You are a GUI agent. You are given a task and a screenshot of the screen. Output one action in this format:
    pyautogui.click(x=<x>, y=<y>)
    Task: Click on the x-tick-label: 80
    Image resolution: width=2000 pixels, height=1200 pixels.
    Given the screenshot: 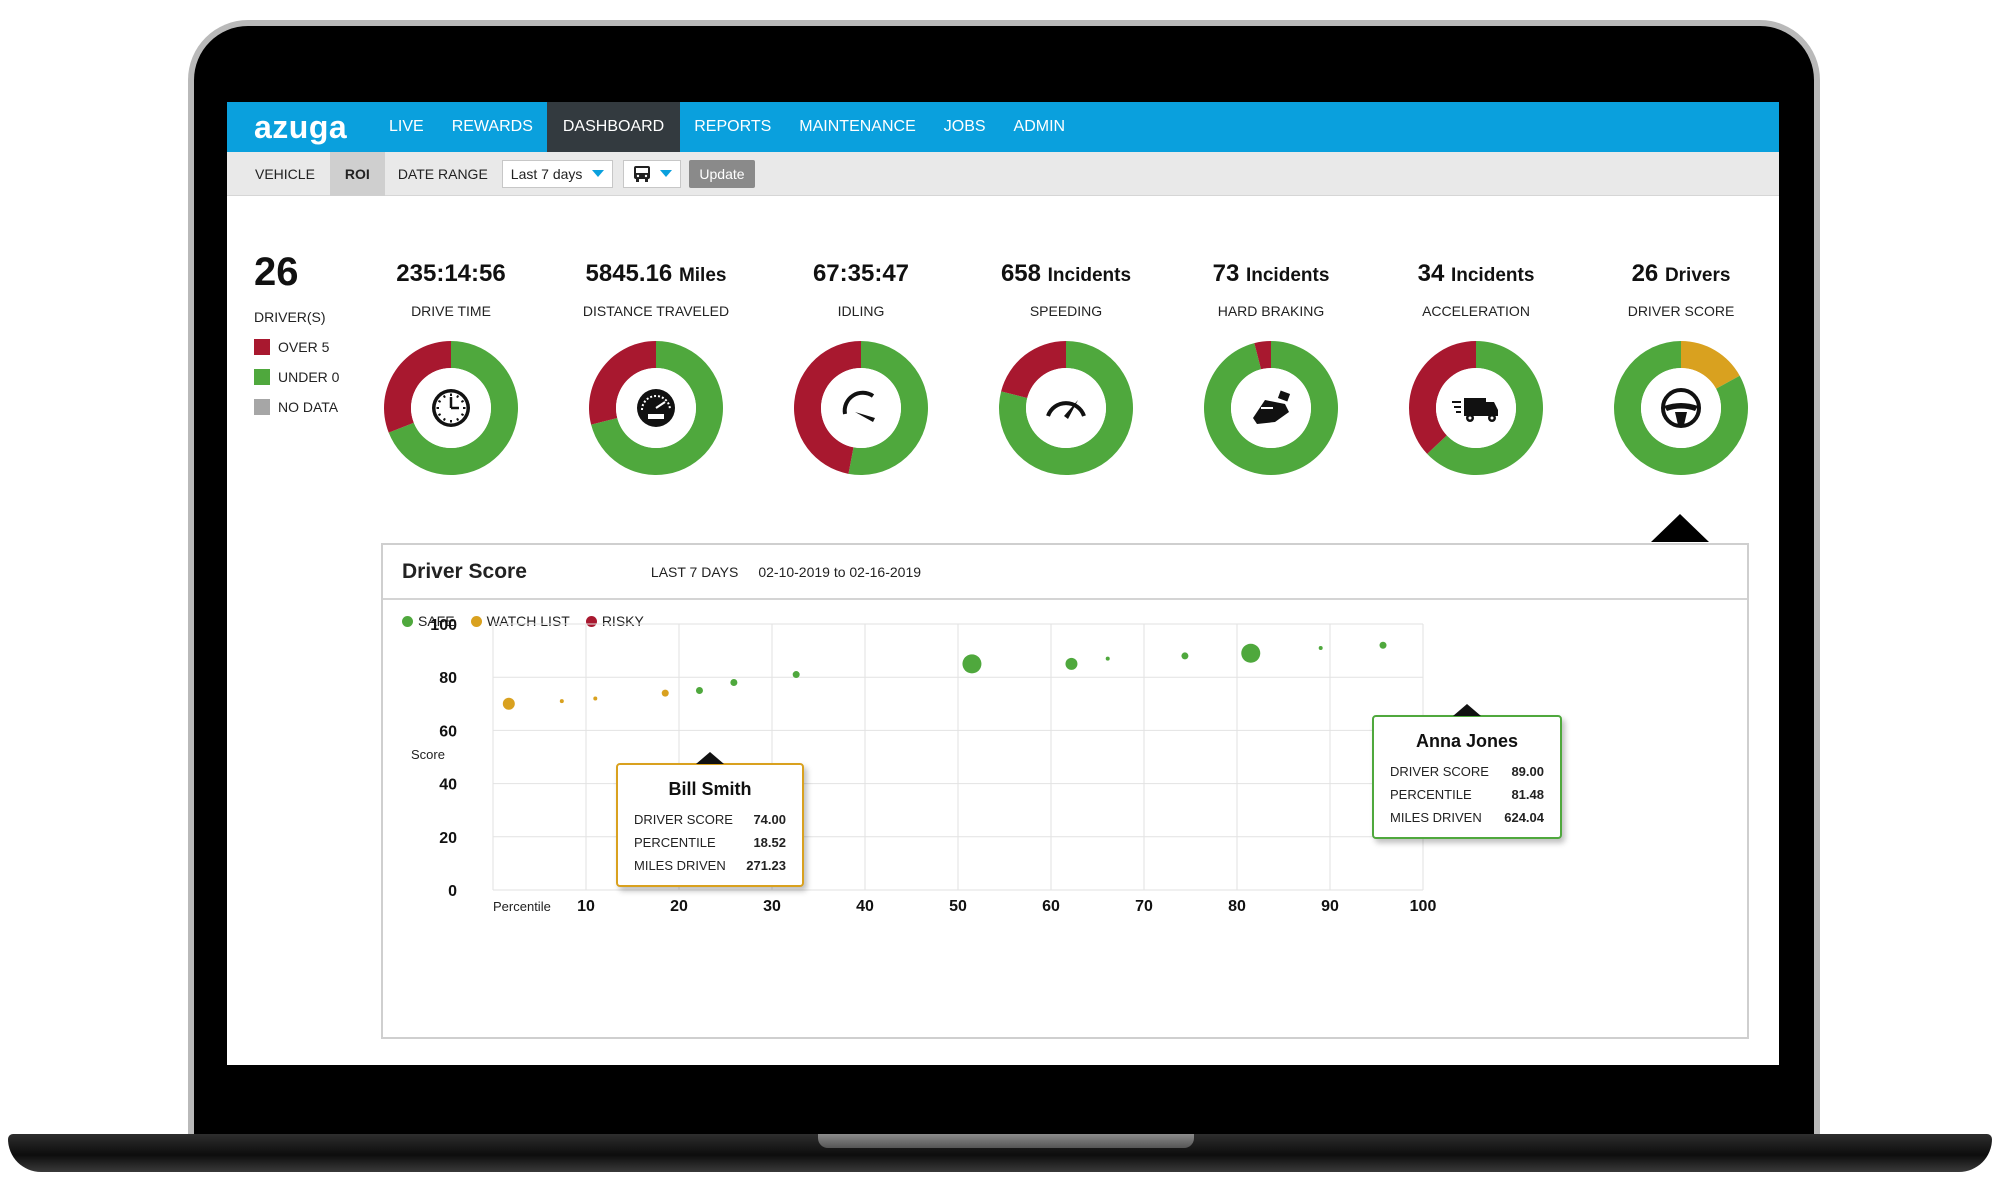 What is the action you would take?
    pyautogui.click(x=1237, y=906)
    